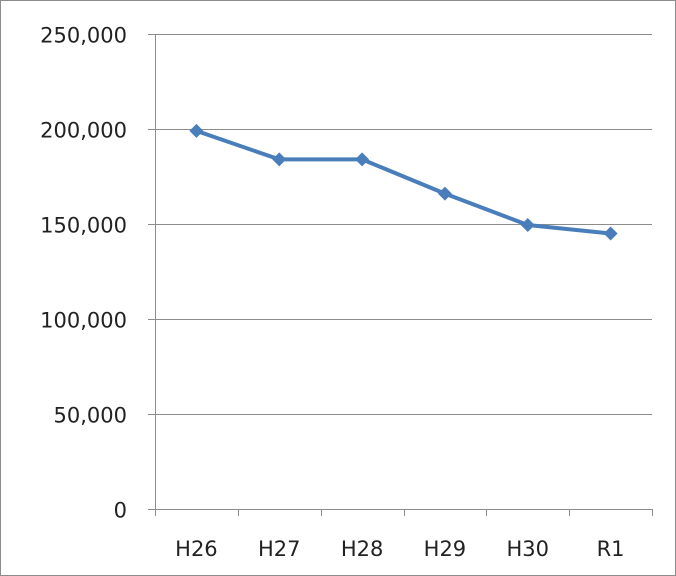 The image size is (676, 576). I want to click on x-tick-label: R1, so click(611, 549).